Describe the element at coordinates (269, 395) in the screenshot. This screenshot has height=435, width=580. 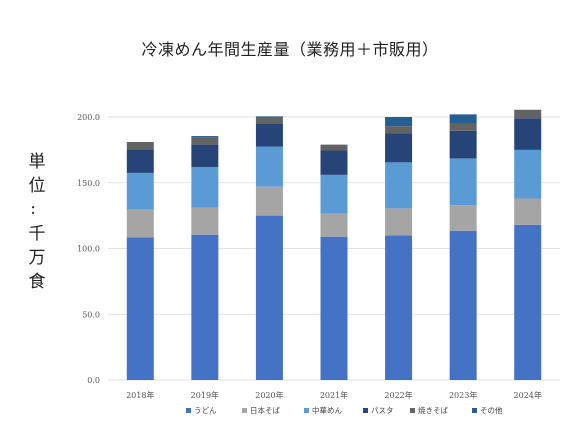
I see `x-tick-label: 2020年` at that location.